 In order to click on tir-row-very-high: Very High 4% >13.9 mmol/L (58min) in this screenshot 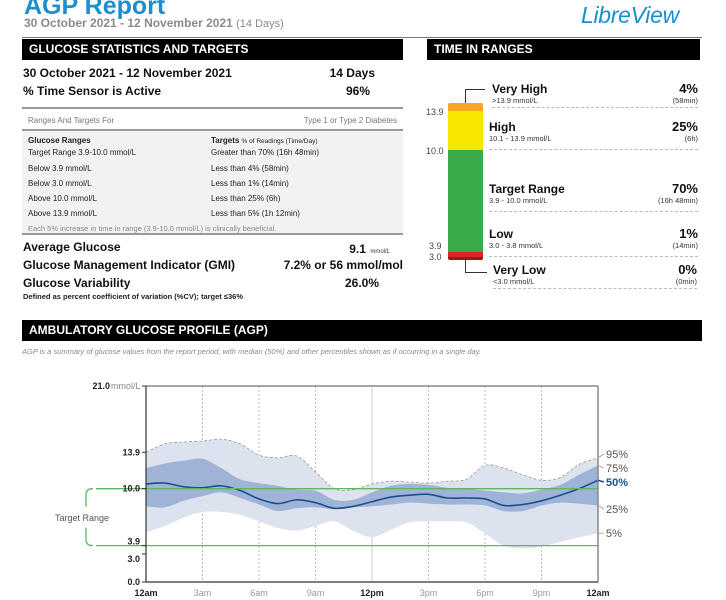, I will do `click(595, 95)`.